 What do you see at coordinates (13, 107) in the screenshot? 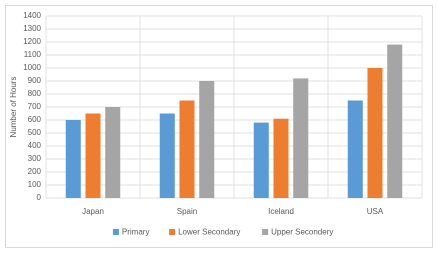
I see `y-axis-label: Number of Hours` at bounding box center [13, 107].